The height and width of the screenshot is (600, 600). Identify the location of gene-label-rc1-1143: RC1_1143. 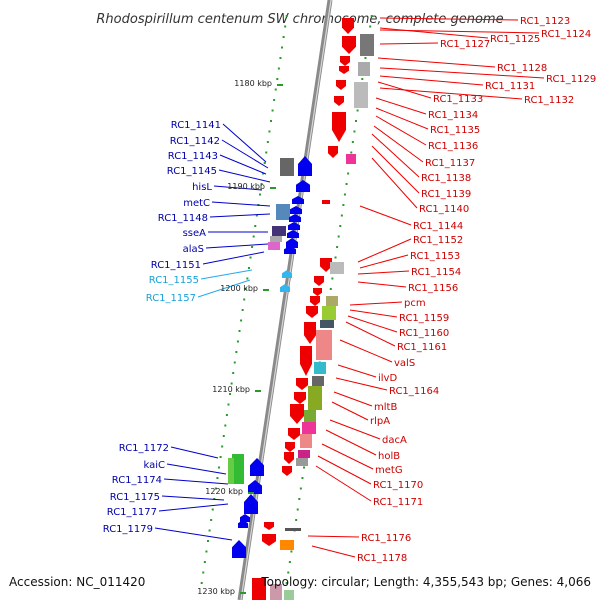
(193, 156).